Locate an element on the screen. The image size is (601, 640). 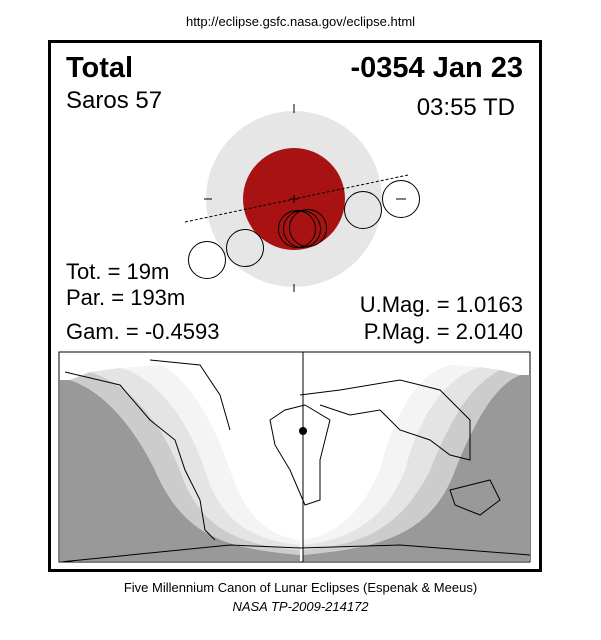
totality-duration: Tot. = 19m is located at coordinates (118, 271).